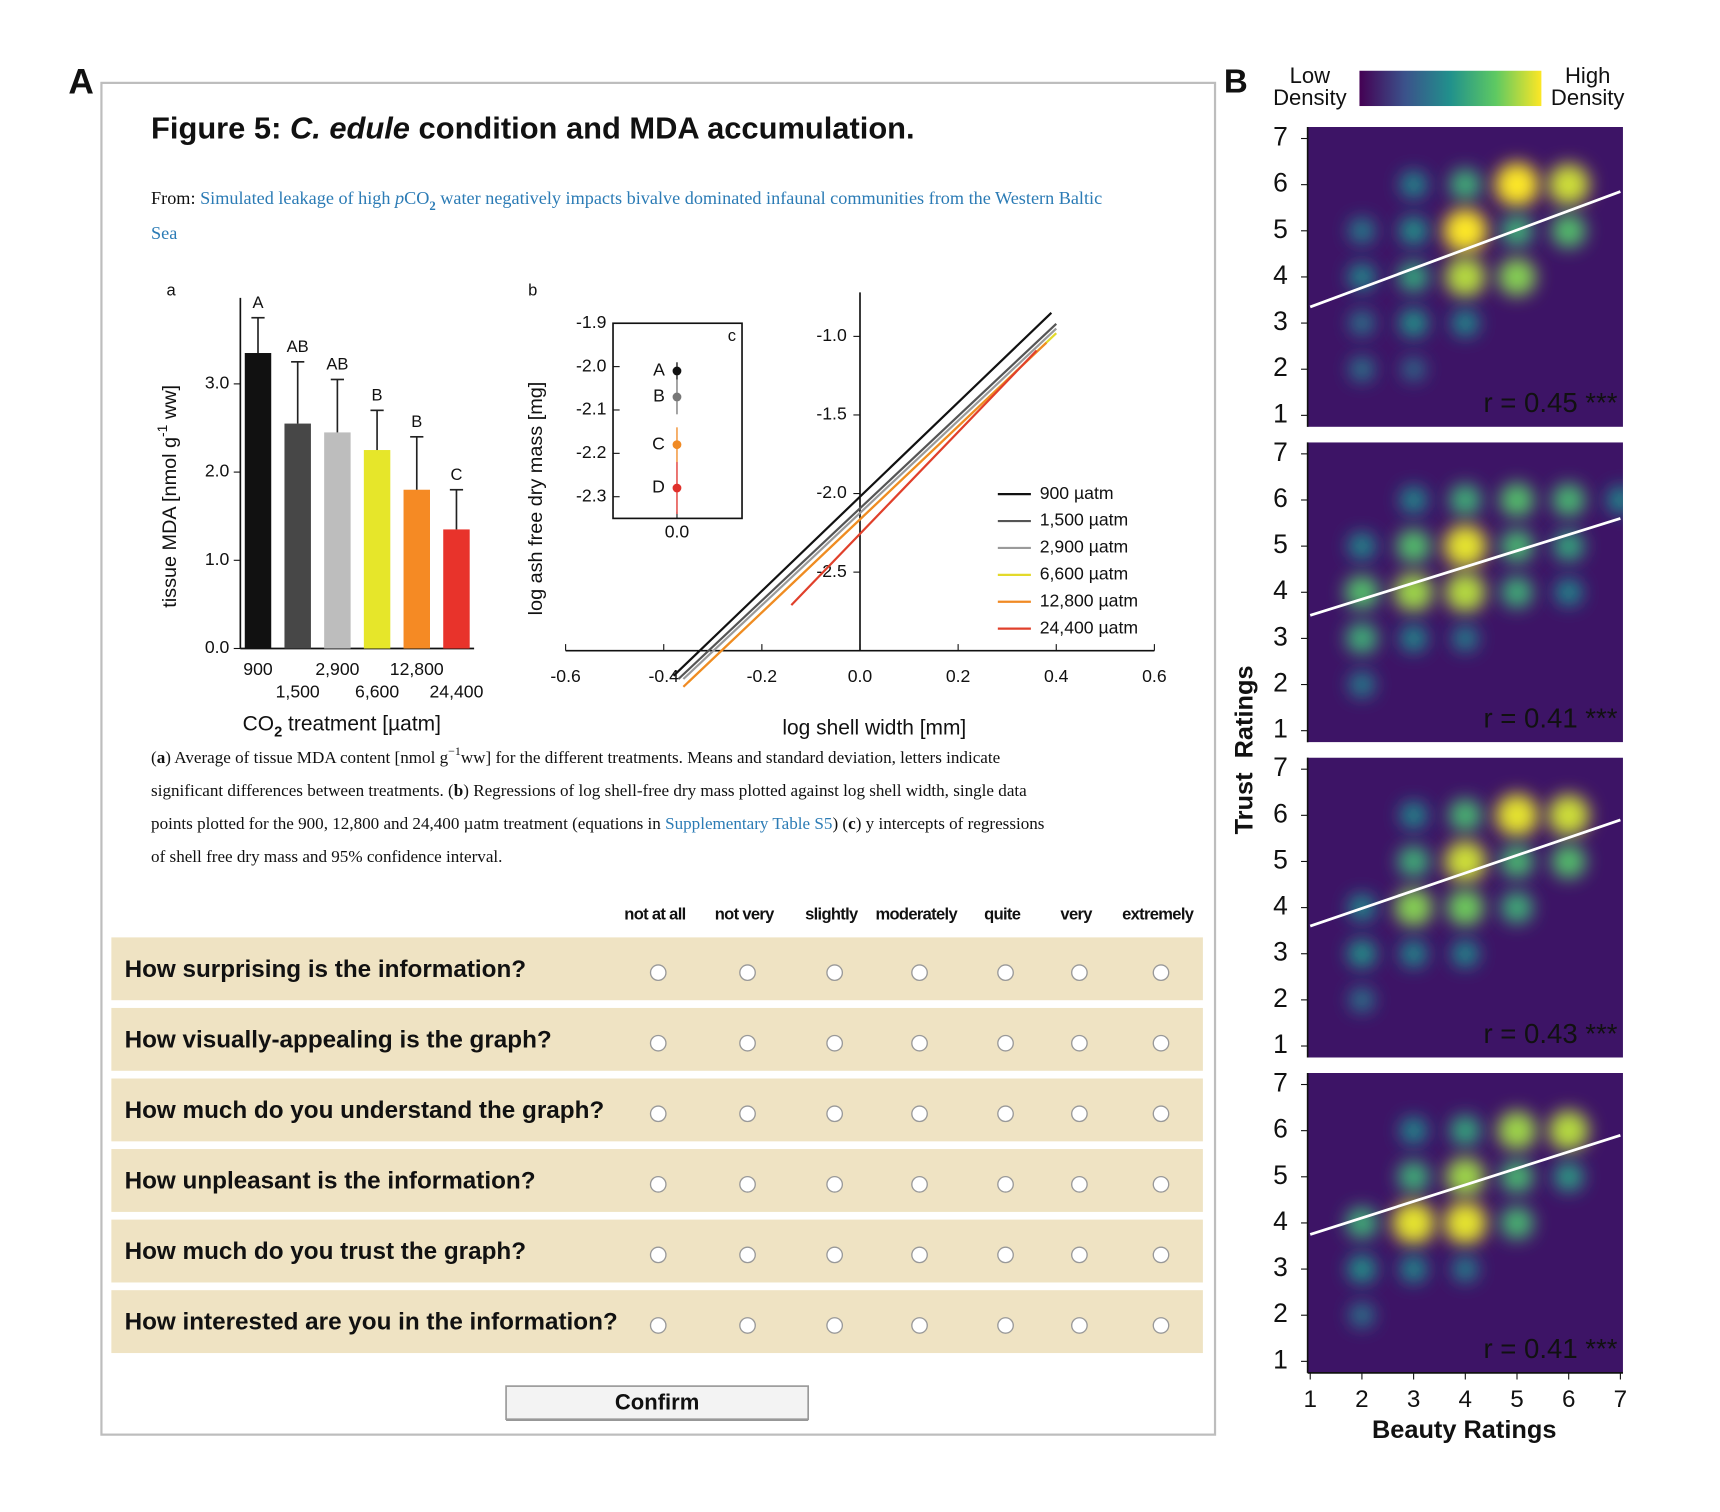 Image resolution: width=1720 pixels, height=1512 pixels. I want to click on correlation-label: r = 0.41 ***, so click(1550, 717).